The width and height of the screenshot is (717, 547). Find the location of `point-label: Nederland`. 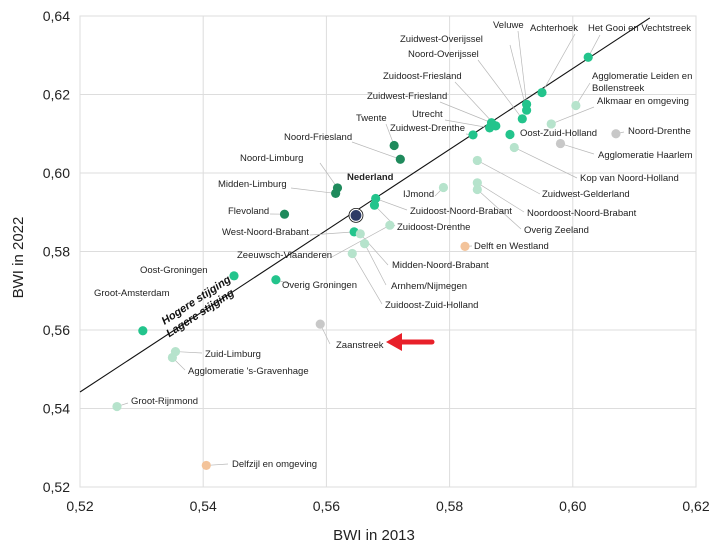

point-label: Nederland is located at coordinates (370, 177).